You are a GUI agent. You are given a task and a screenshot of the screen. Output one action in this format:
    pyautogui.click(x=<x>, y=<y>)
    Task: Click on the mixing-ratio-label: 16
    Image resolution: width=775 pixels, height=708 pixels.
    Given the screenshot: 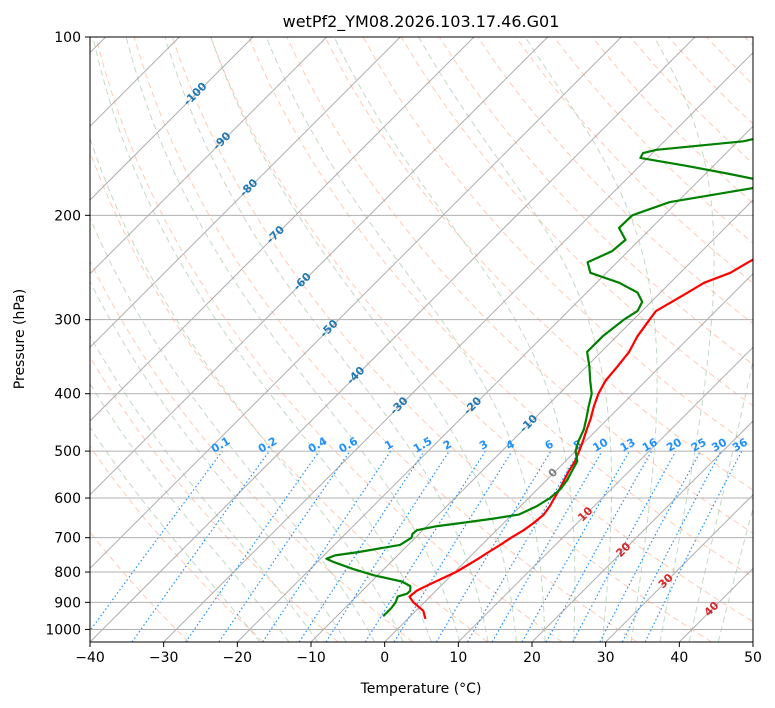 What is the action you would take?
    pyautogui.click(x=650, y=444)
    